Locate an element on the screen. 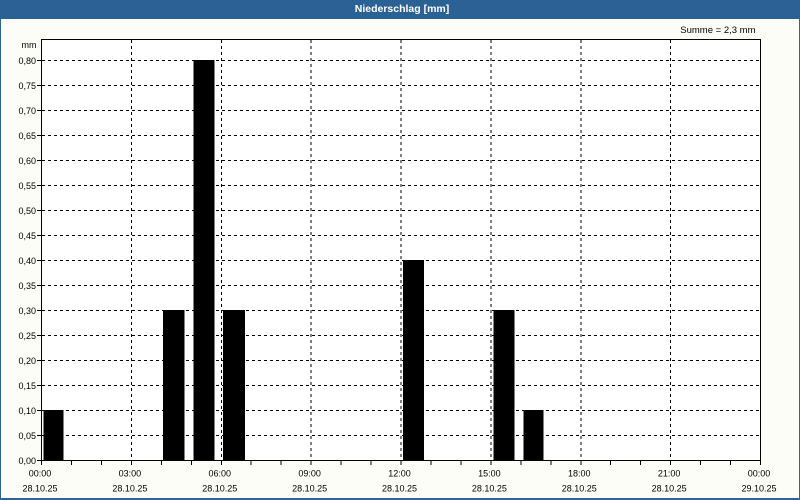 The image size is (800, 500). svg-text: 0,55 is located at coordinates (27, 186).